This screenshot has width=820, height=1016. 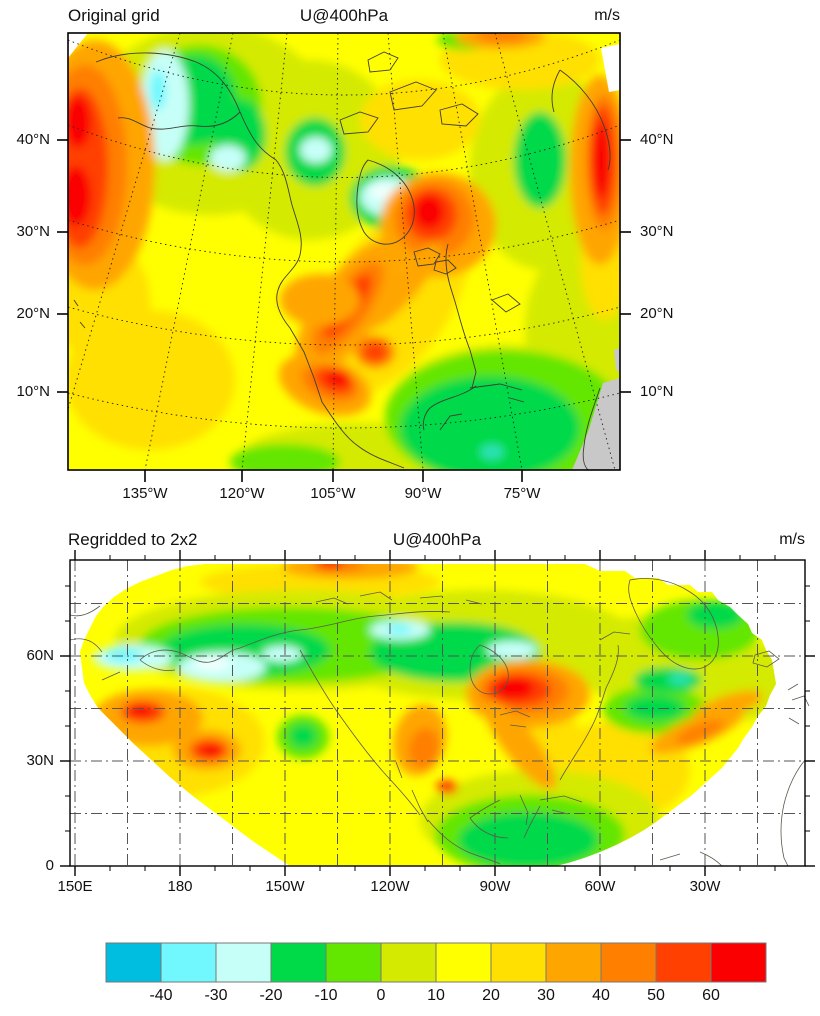 What do you see at coordinates (145, 493) in the screenshot?
I see `top-lon-label-135w: 135°W` at bounding box center [145, 493].